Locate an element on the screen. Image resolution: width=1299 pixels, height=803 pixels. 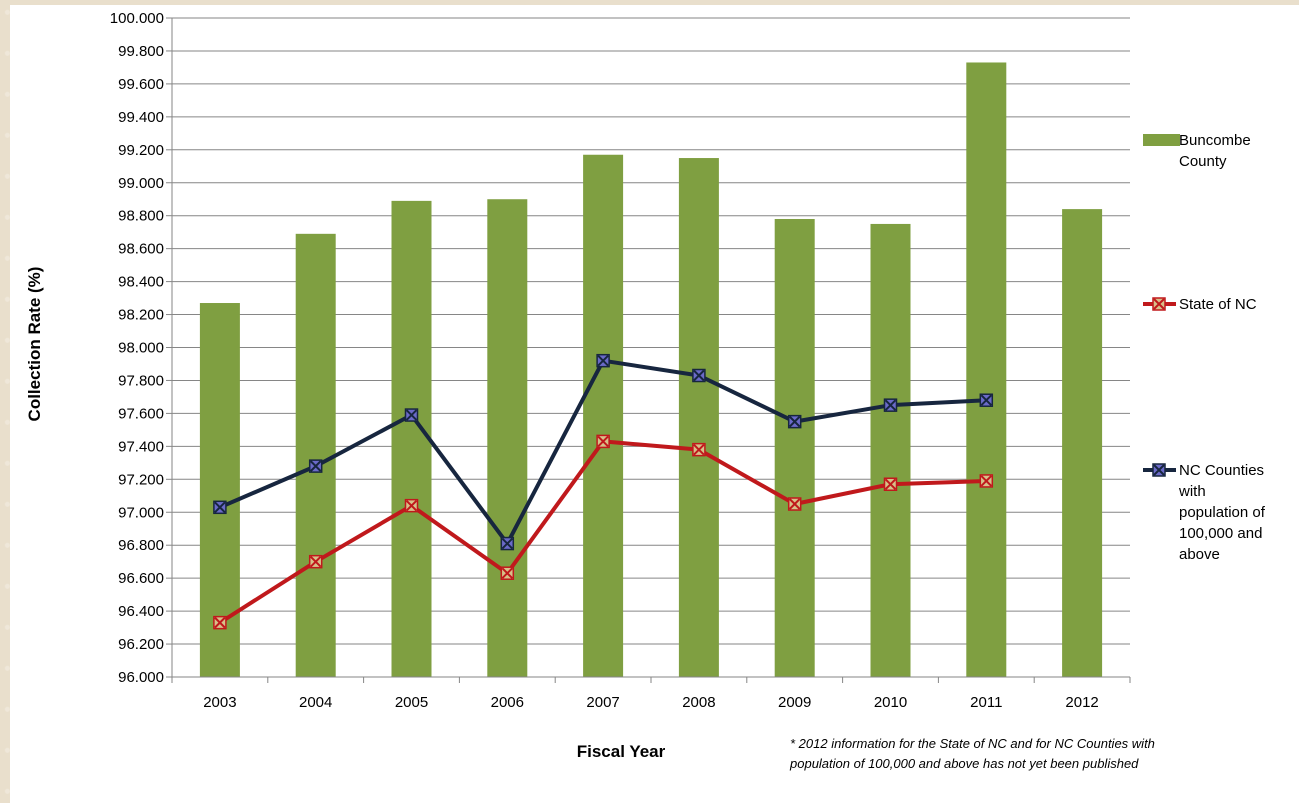
legend-label: above is located at coordinates (1199, 554).